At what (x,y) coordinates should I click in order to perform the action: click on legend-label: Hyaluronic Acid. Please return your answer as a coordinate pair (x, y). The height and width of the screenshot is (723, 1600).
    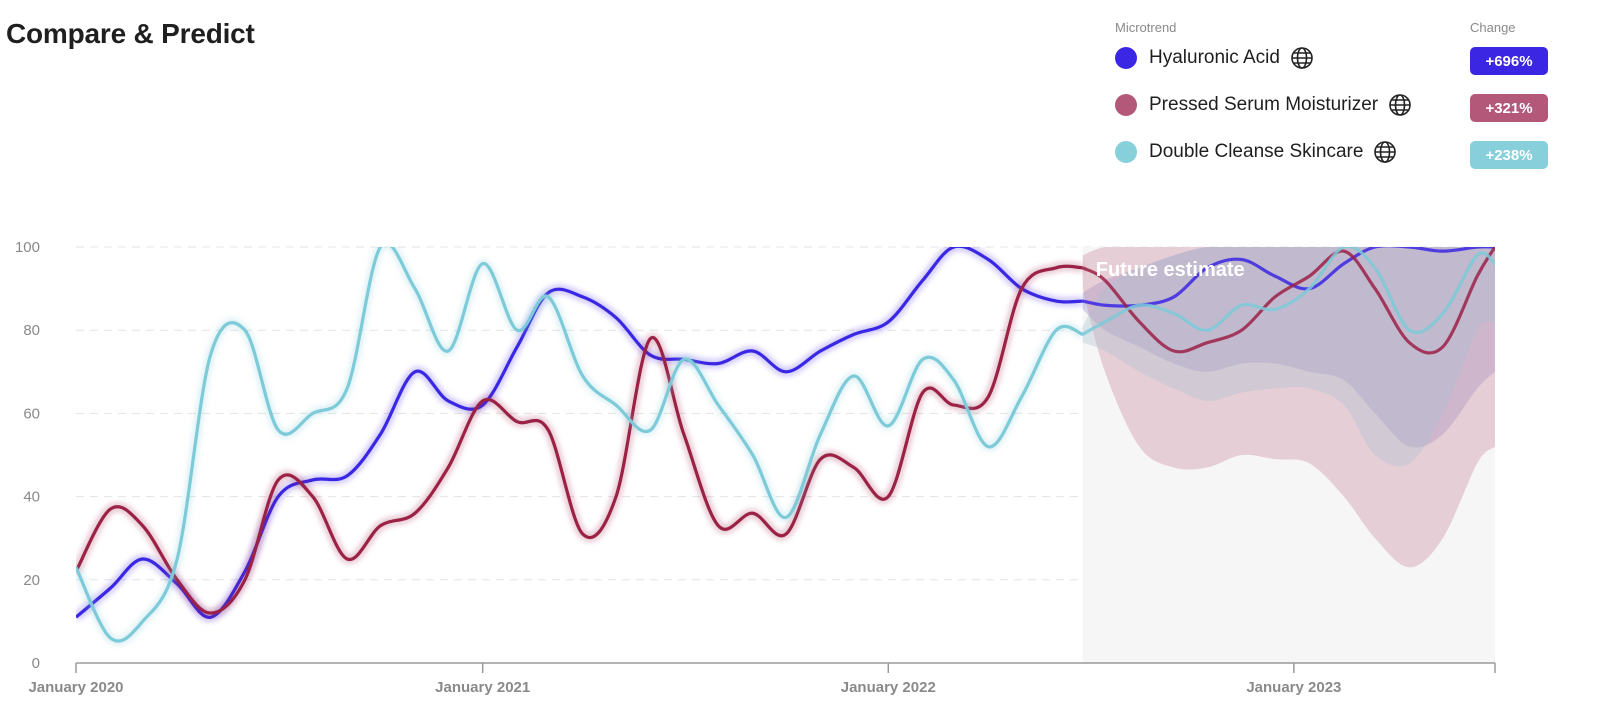
    Looking at the image, I should click on (1214, 57).